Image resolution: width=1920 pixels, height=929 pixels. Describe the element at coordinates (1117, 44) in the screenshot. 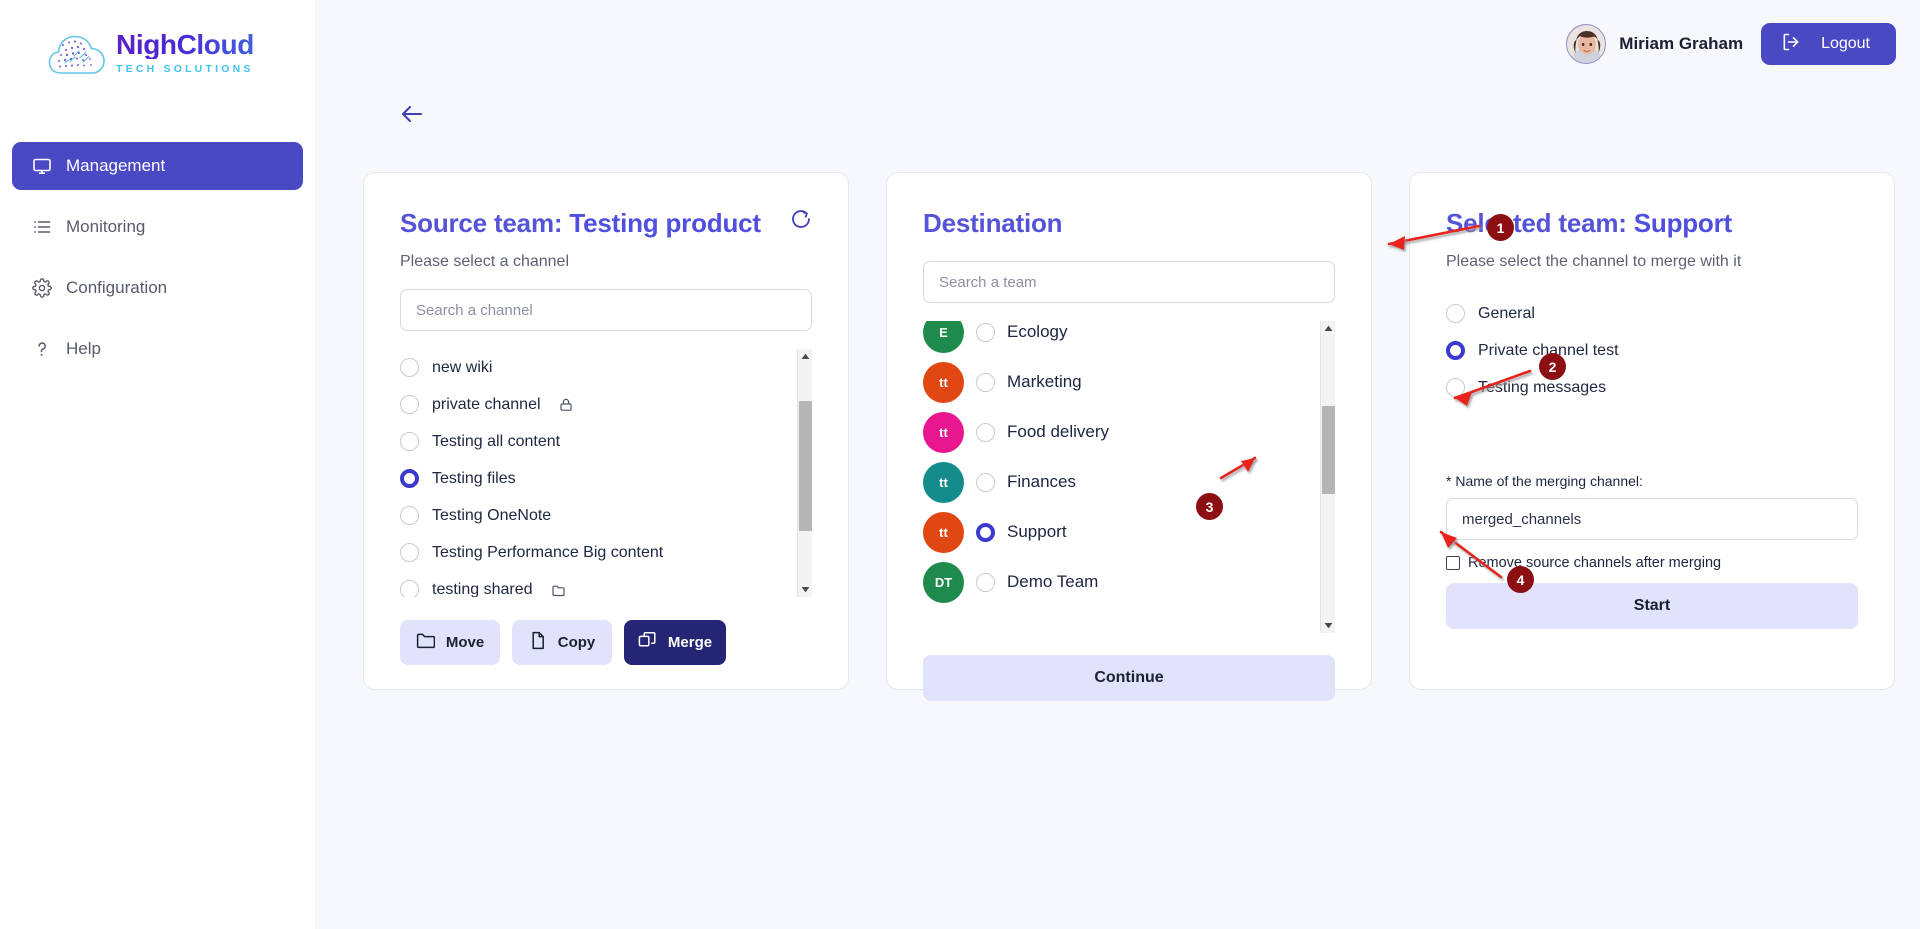

I see `top-header: Miriam Graham Logout` at that location.